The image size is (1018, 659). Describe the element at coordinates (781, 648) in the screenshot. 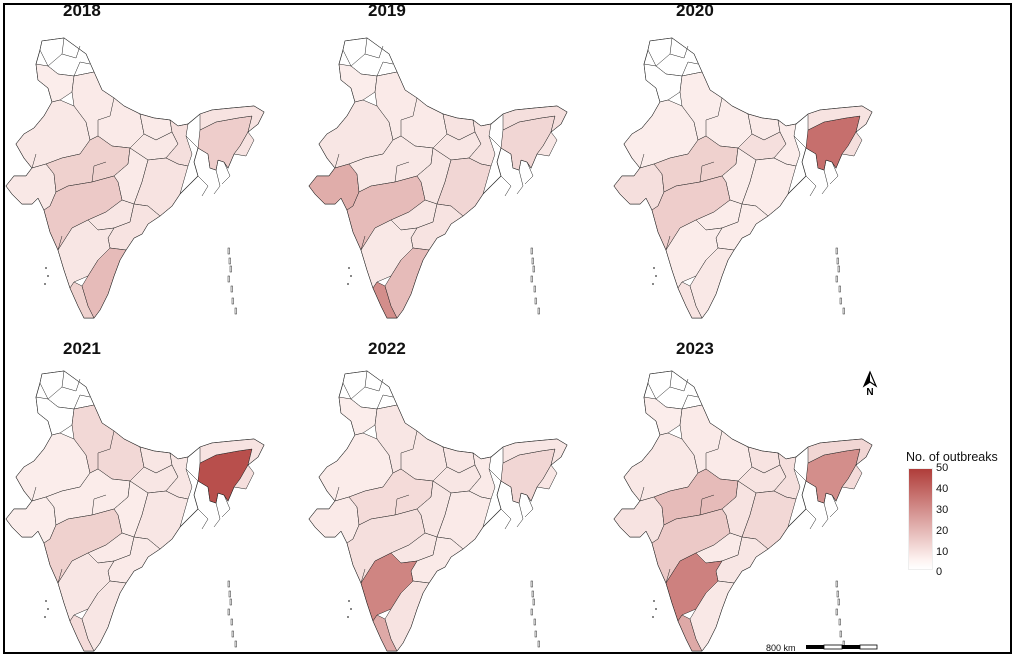

I see `scale-label: 800 km` at that location.